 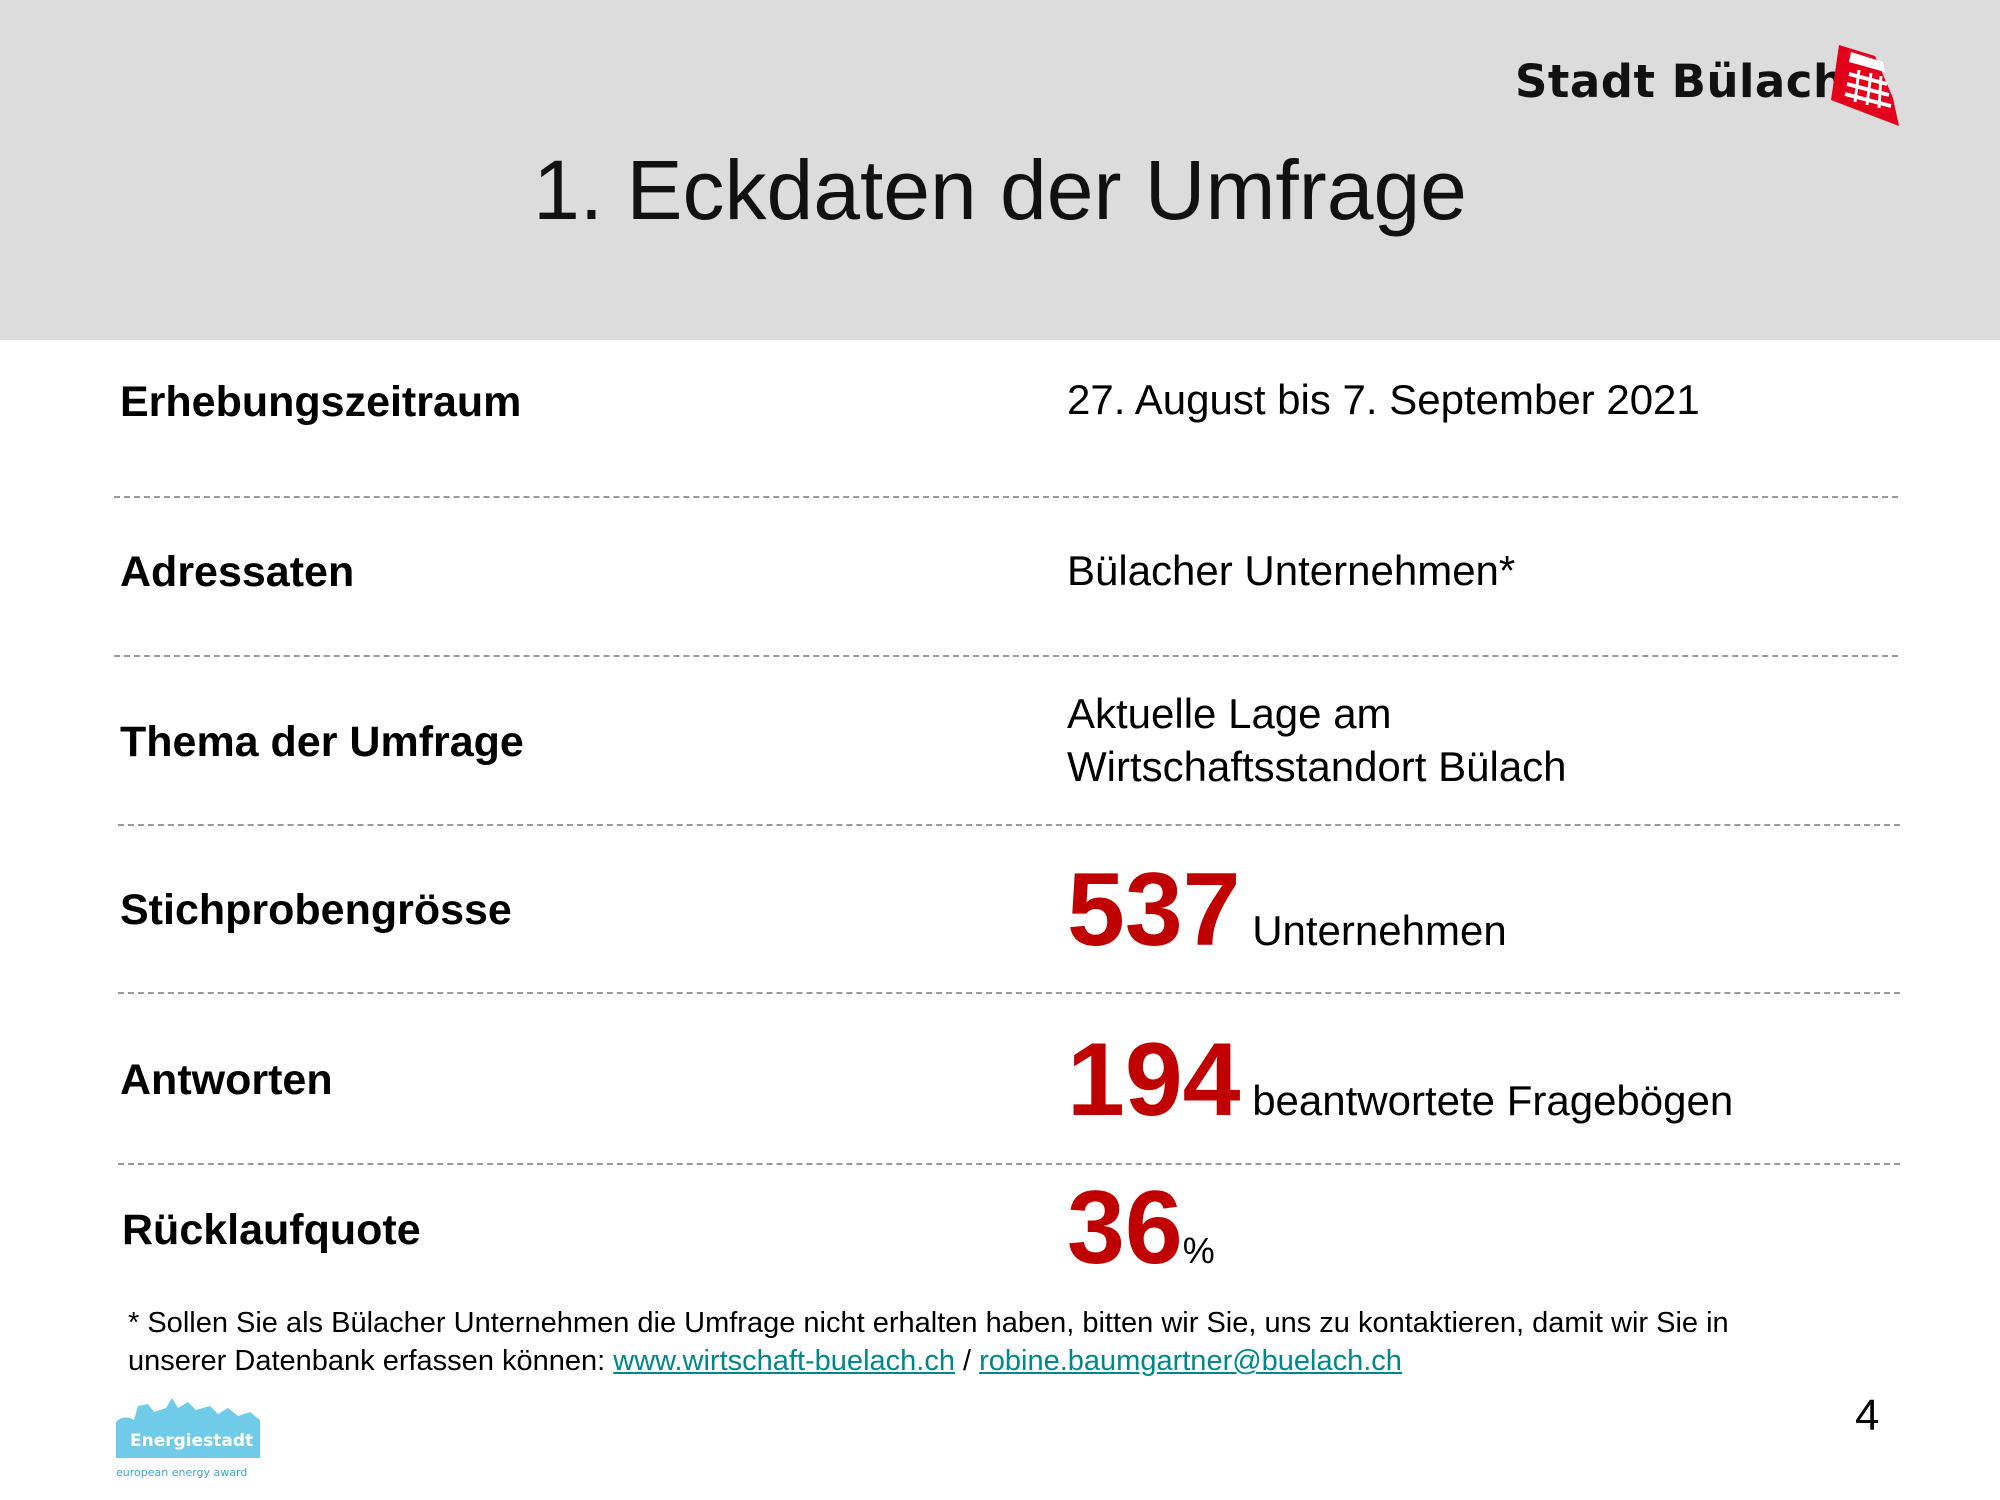 What do you see at coordinates (271, 1230) in the screenshot?
I see `row-label-ruecklaufquote: Rücklaufquote` at bounding box center [271, 1230].